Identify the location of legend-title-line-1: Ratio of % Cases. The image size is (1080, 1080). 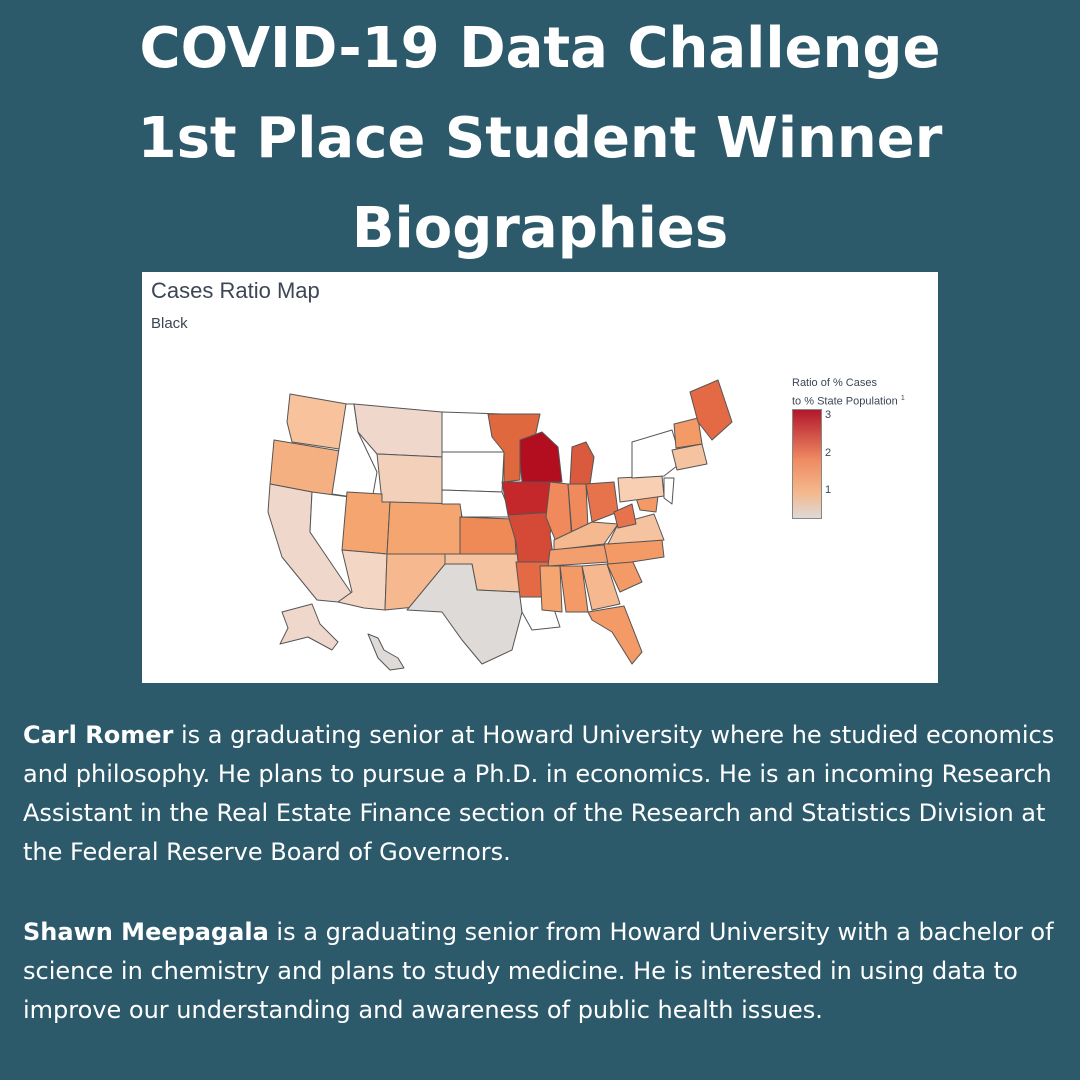
(834, 383).